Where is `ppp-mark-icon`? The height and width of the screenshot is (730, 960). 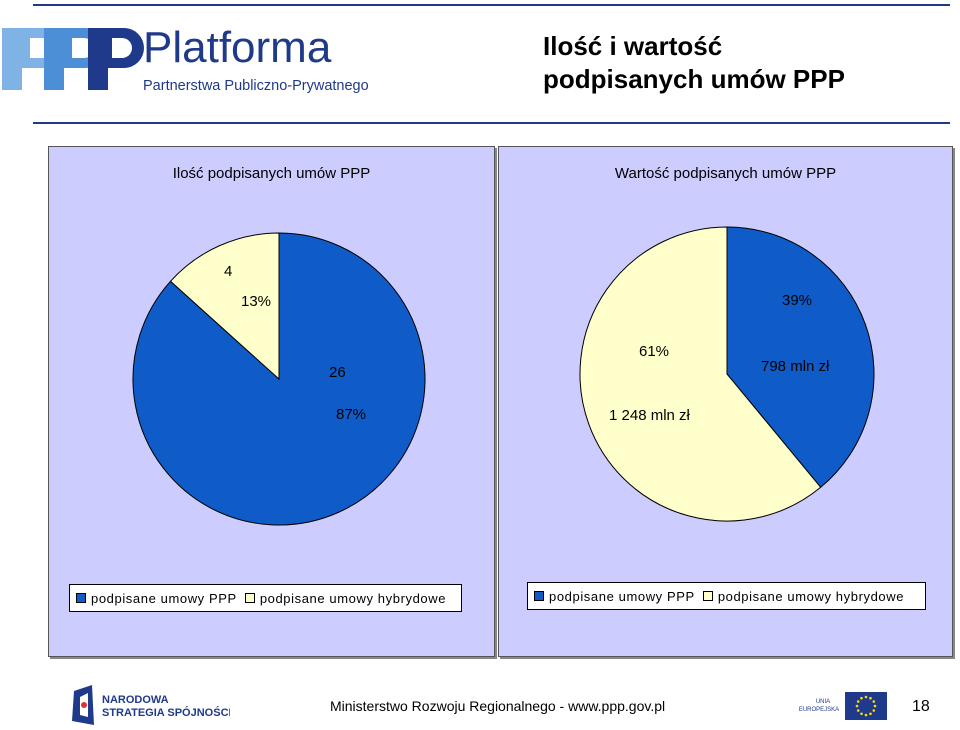
ppp-mark-icon is located at coordinates (73, 59).